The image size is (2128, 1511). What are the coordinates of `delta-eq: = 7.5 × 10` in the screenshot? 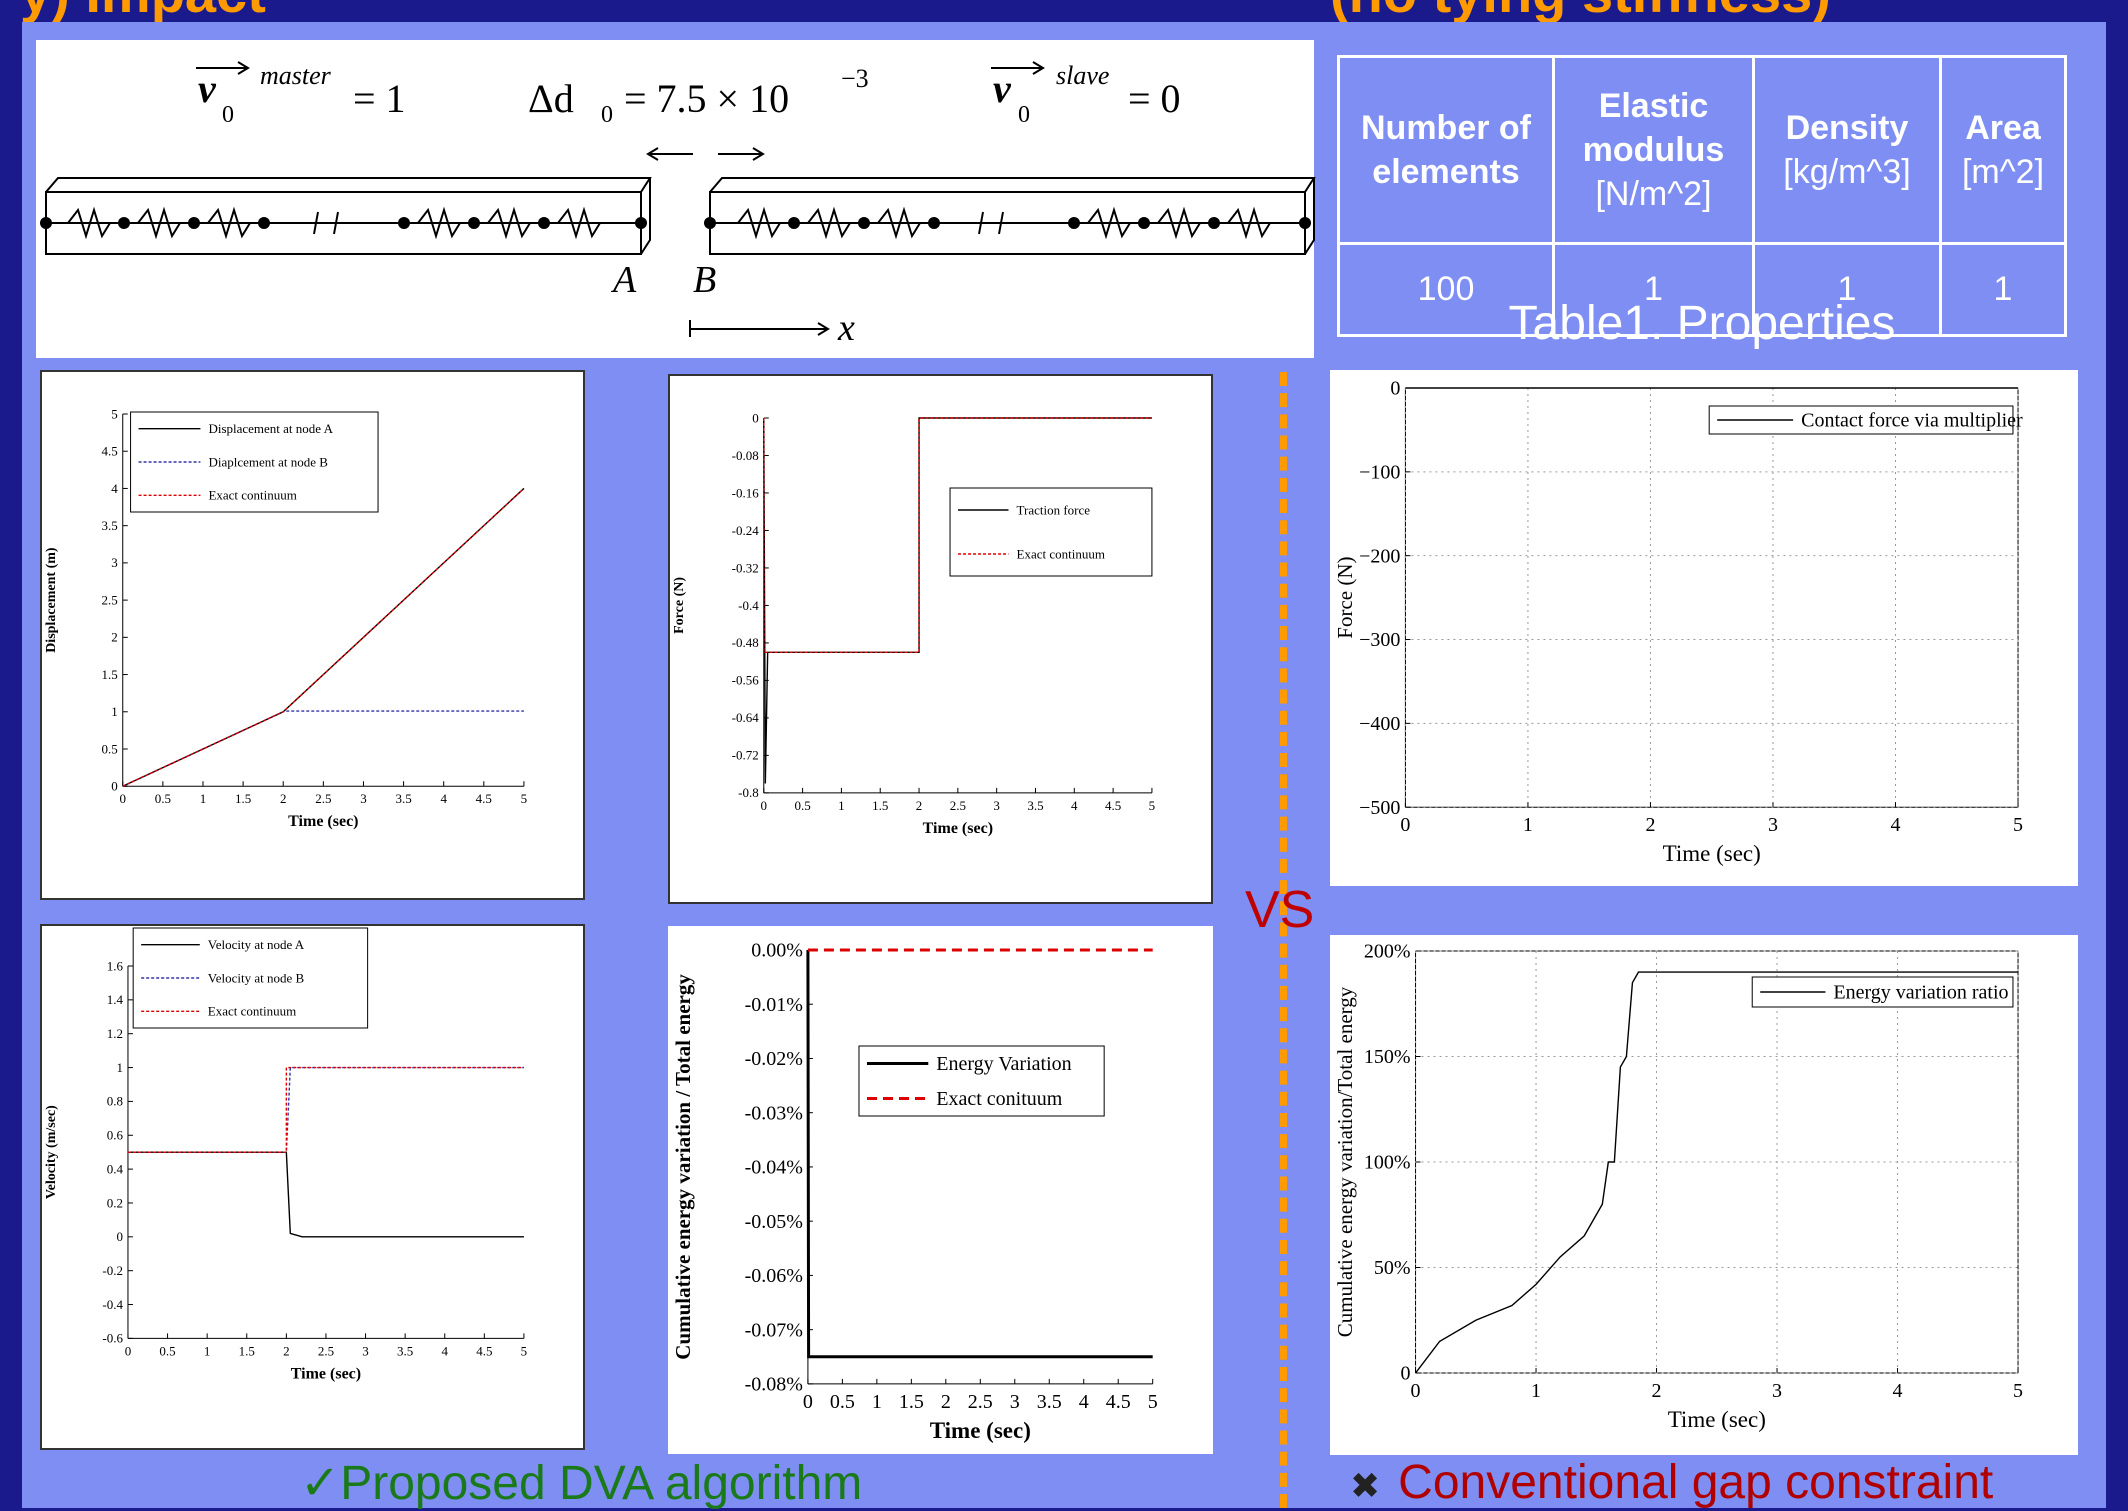 It's located at (706, 98).